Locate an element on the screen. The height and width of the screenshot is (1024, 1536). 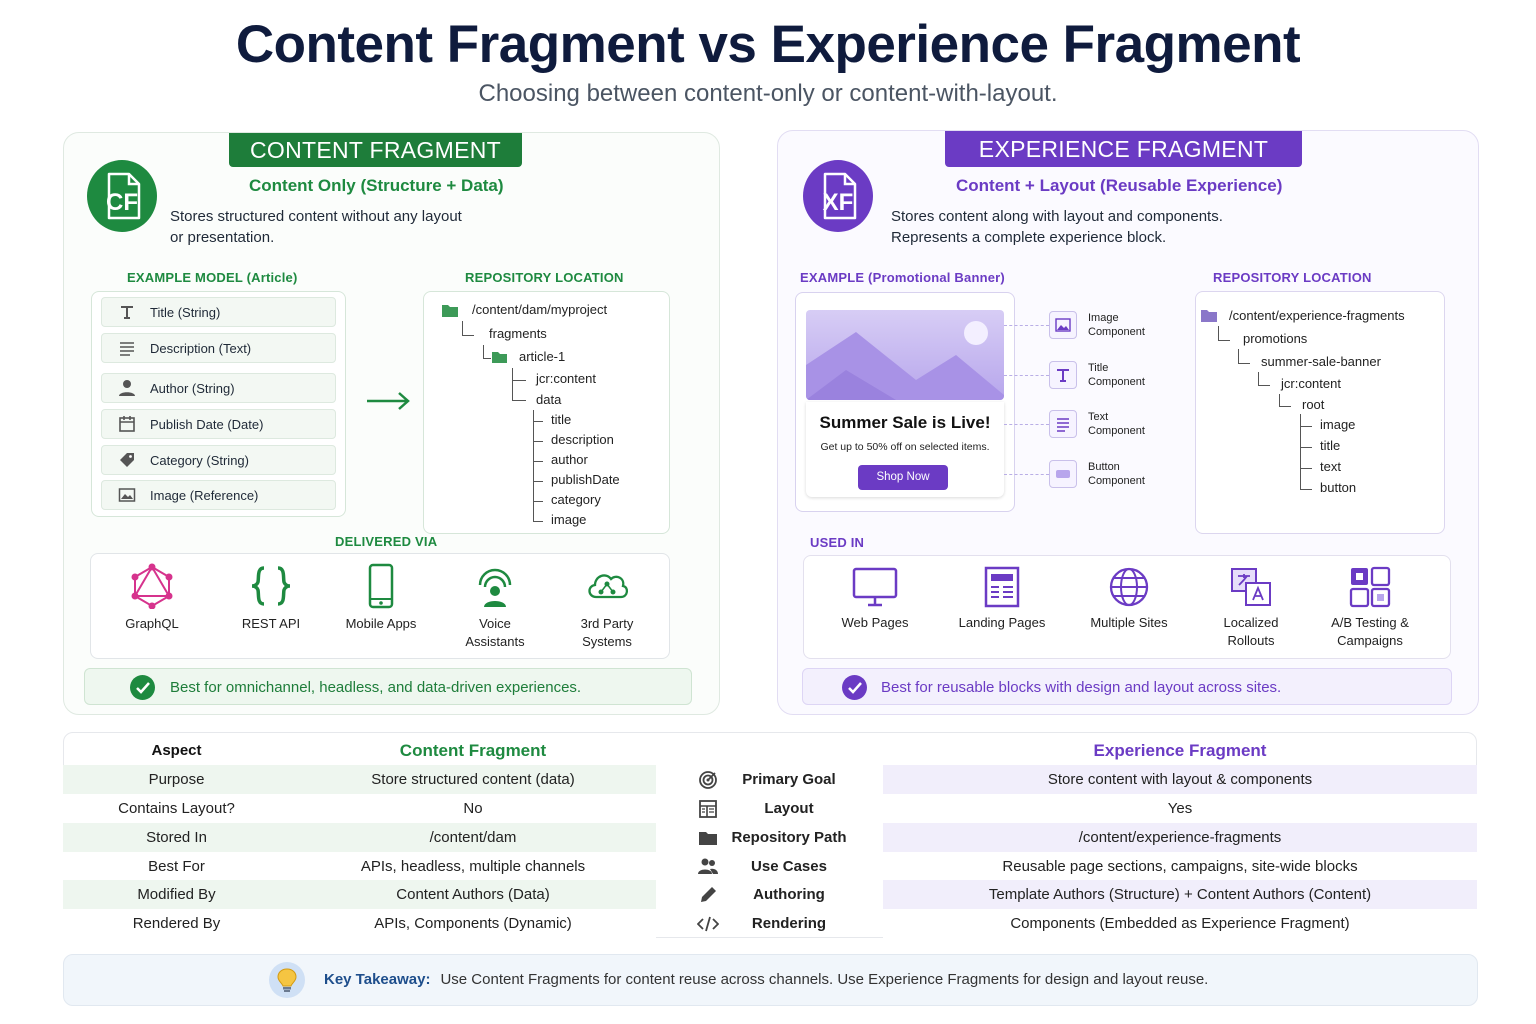
mobile-icon is located at coordinates (381, 586).